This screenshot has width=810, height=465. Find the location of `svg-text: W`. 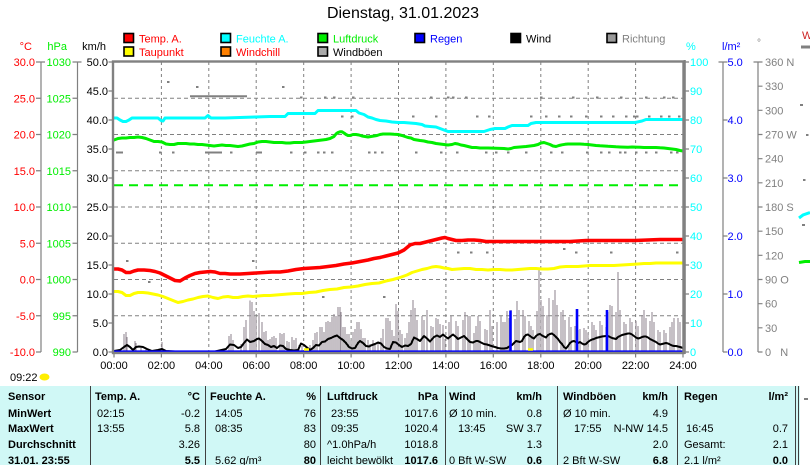

svg-text: W is located at coordinates (806, 36).